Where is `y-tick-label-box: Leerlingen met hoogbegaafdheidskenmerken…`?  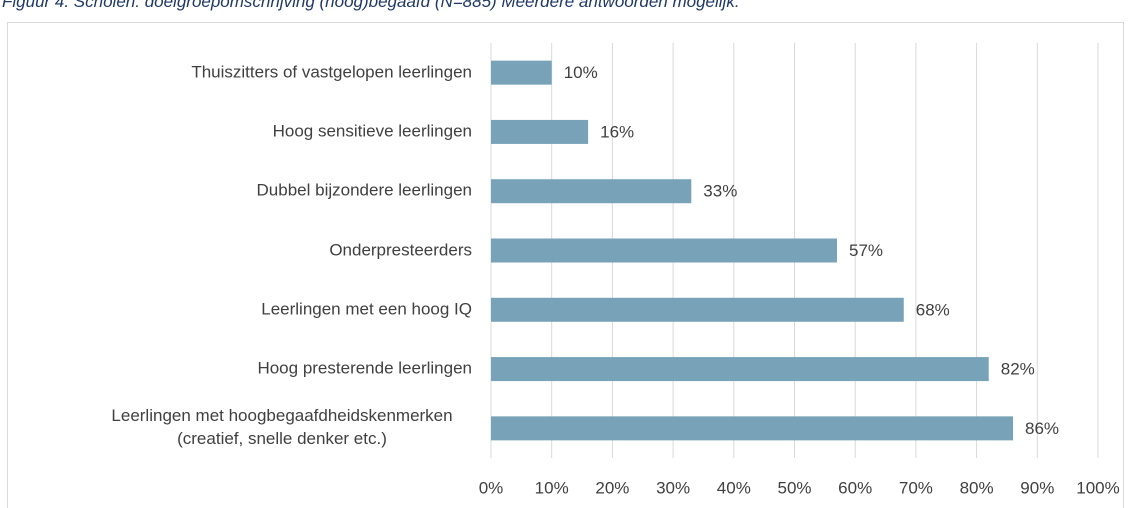 y-tick-label-box: Leerlingen met hoogbegaafdheidskenmerken… is located at coordinates (282, 428).